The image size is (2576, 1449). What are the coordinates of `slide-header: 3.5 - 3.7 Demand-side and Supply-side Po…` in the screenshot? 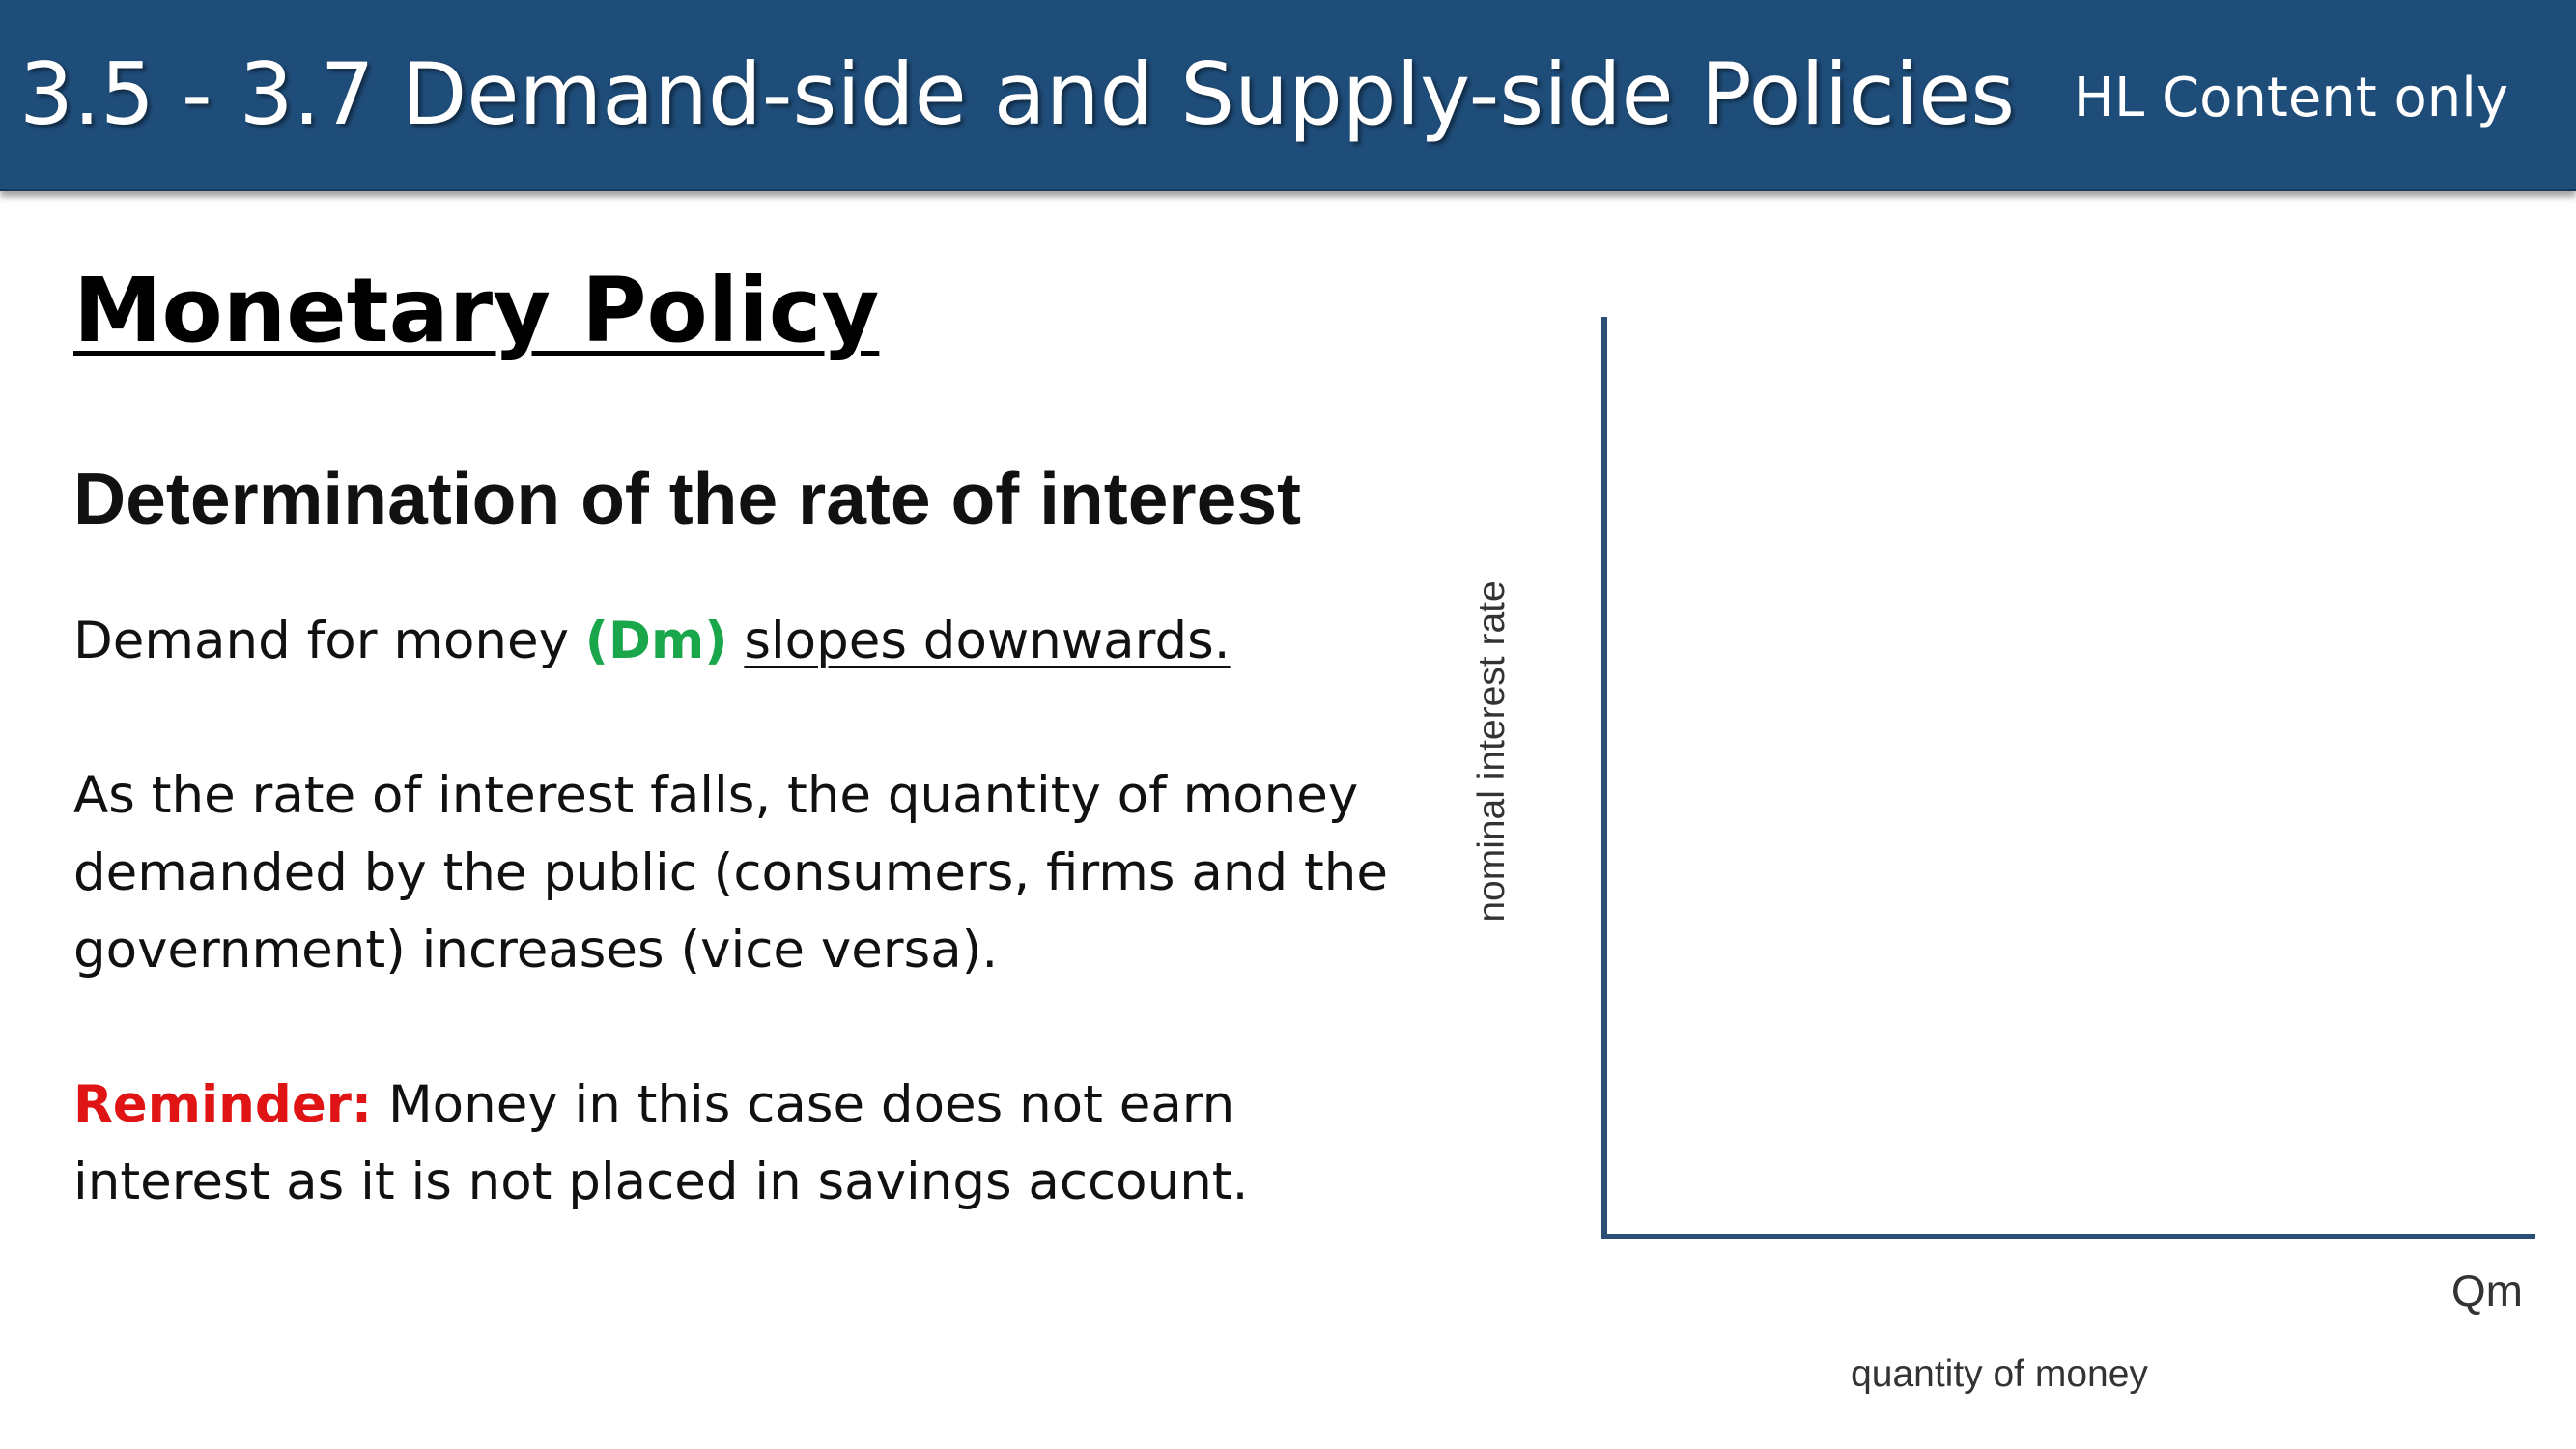 It's located at (1288, 95).